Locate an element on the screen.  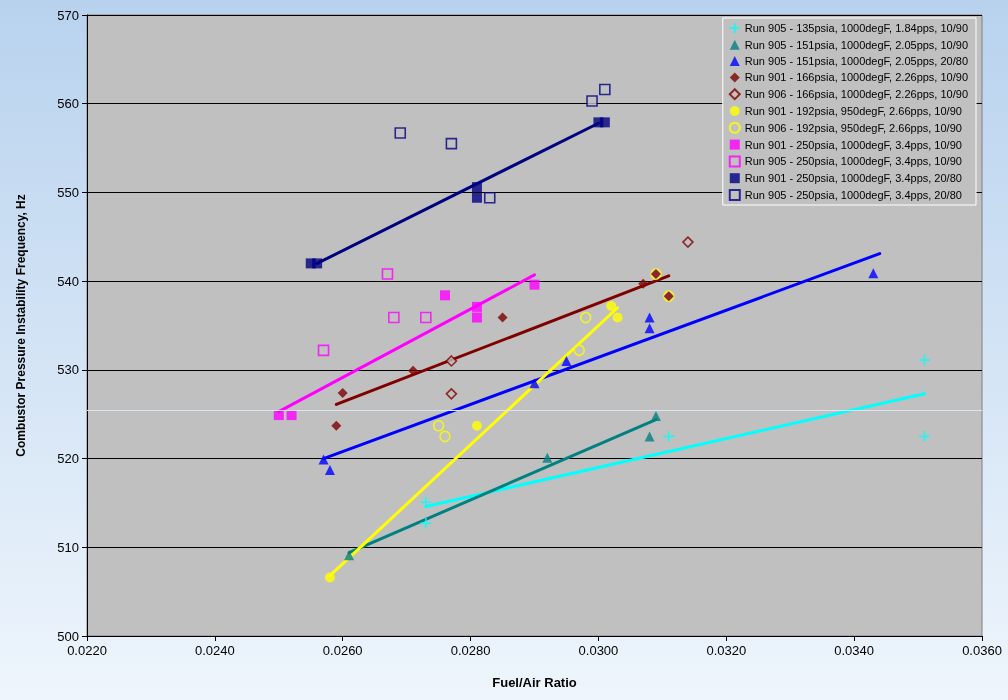
y-tick-label: 530 is located at coordinates (68, 370).